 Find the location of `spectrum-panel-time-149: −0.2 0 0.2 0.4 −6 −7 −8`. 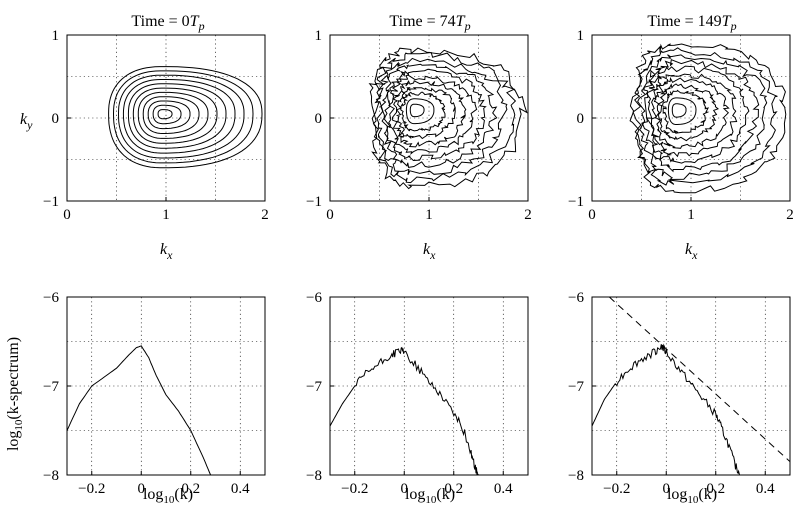

spectrum-panel-time-149: −0.2 0 0.2 0.4 −6 −7 −8 is located at coordinates (679, 393).